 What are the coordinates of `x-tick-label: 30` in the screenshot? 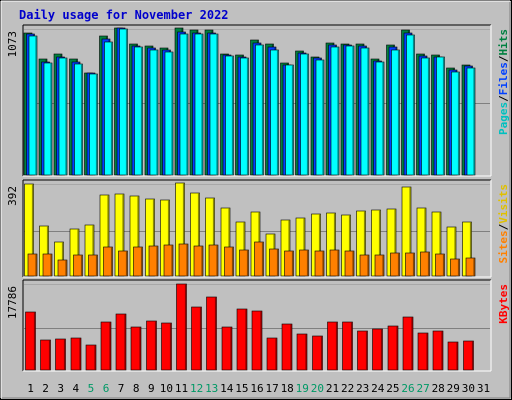 It's located at (468, 388).